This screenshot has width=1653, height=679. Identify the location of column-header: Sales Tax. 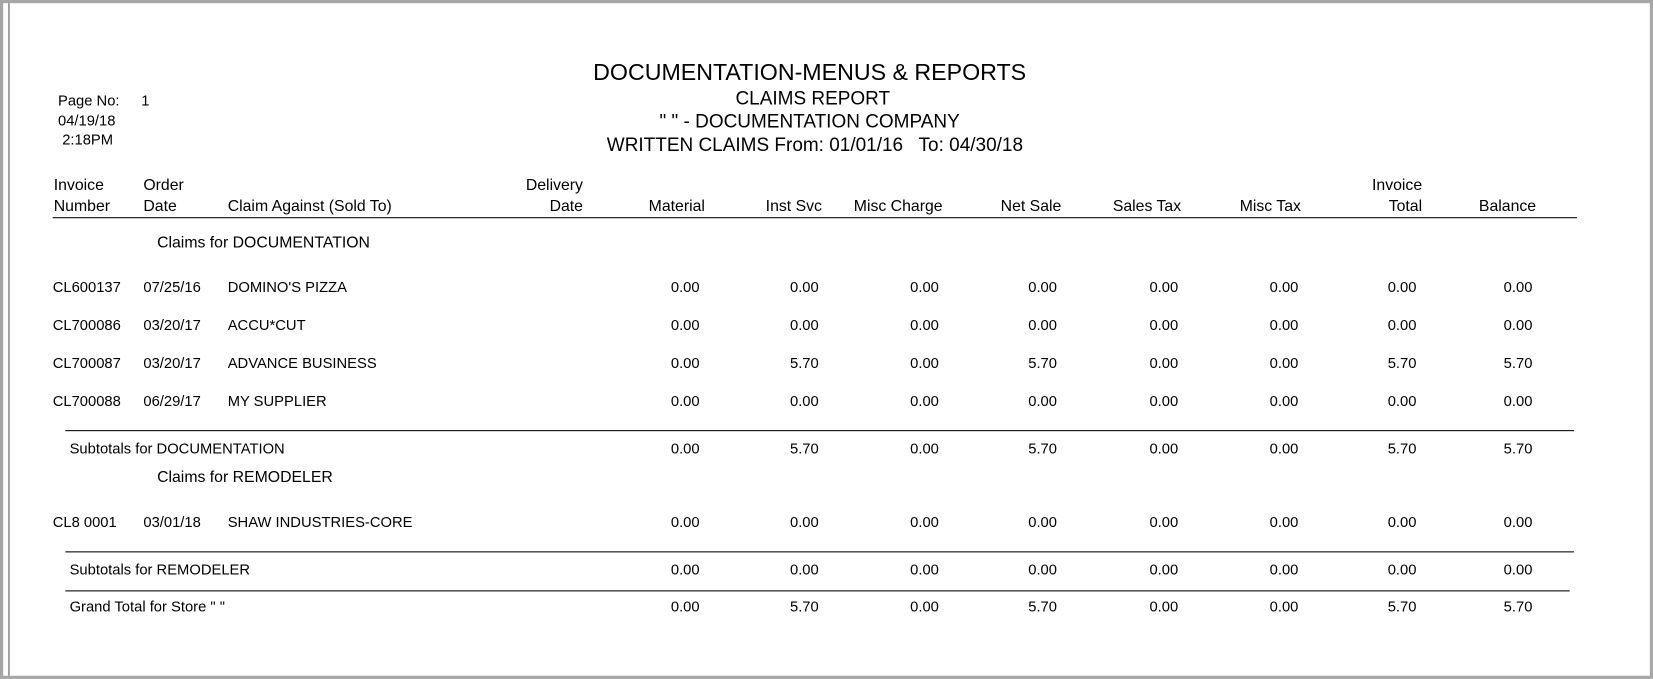
(1147, 205).